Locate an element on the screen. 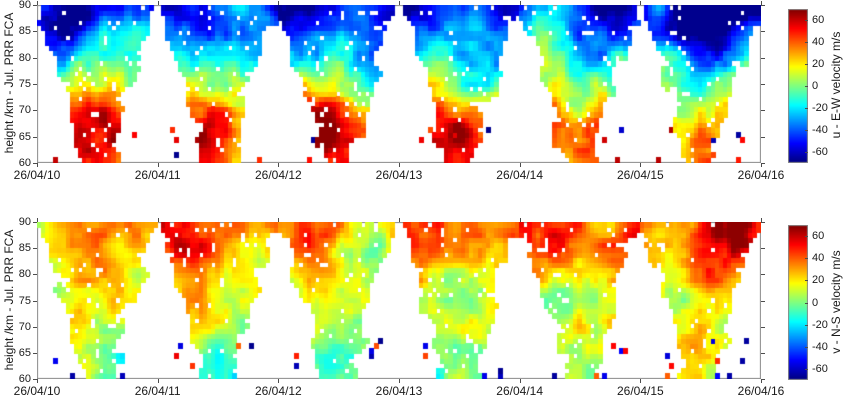 Image resolution: width=844 pixels, height=402 pixels. colorbar-tick-label: 60 is located at coordinates (818, 236).